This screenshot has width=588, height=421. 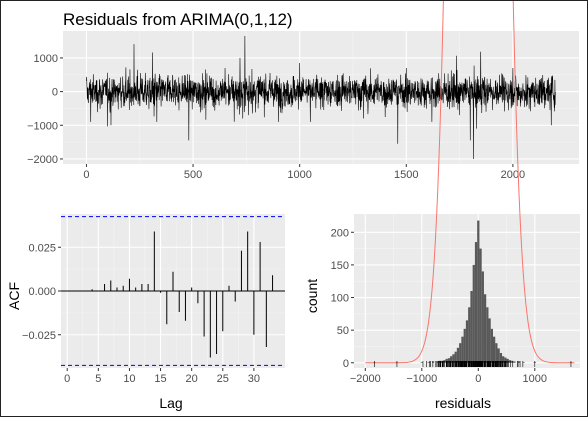 I want to click on histogram-x-tick-label: 1000, so click(x=535, y=379).